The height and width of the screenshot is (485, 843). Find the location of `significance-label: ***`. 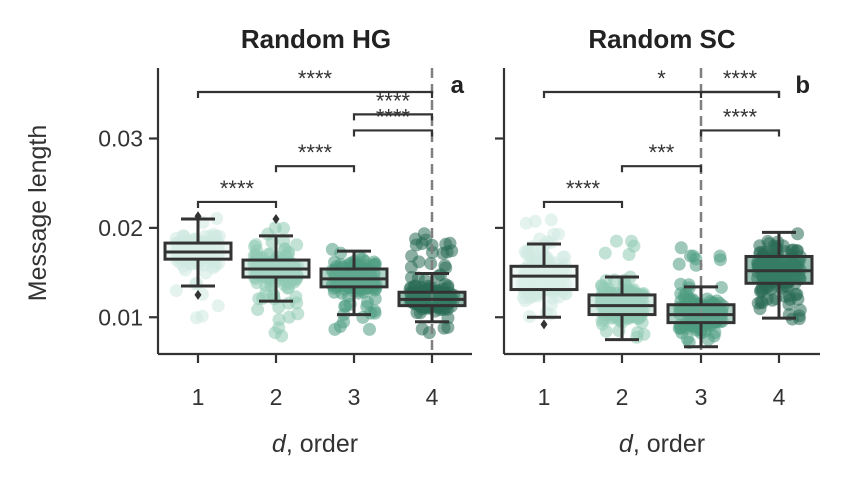

significance-label: *** is located at coordinates (662, 152).